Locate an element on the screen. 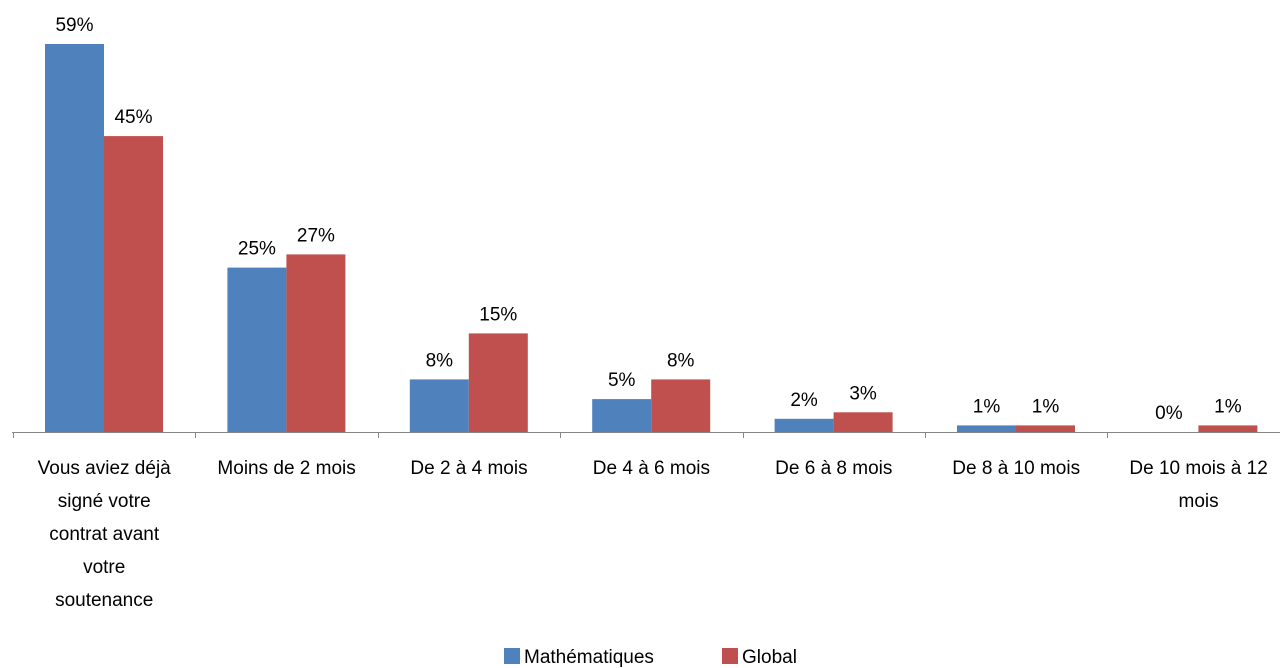 This screenshot has width=1280, height=668. category-label-5: De 8 à 10 mois is located at coordinates (1016, 468).